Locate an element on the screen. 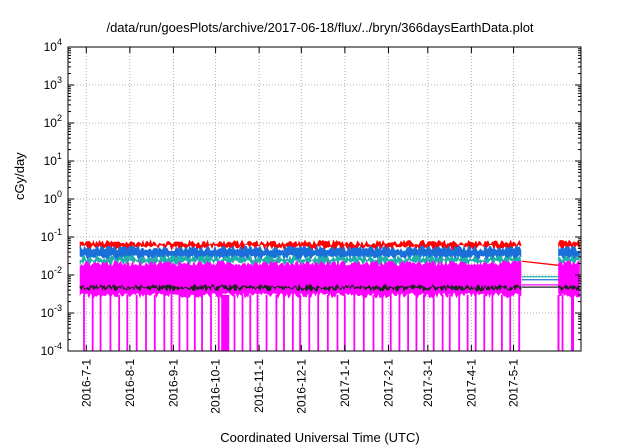  y-tick-label: 10⁻³ is located at coordinates (51, 311).